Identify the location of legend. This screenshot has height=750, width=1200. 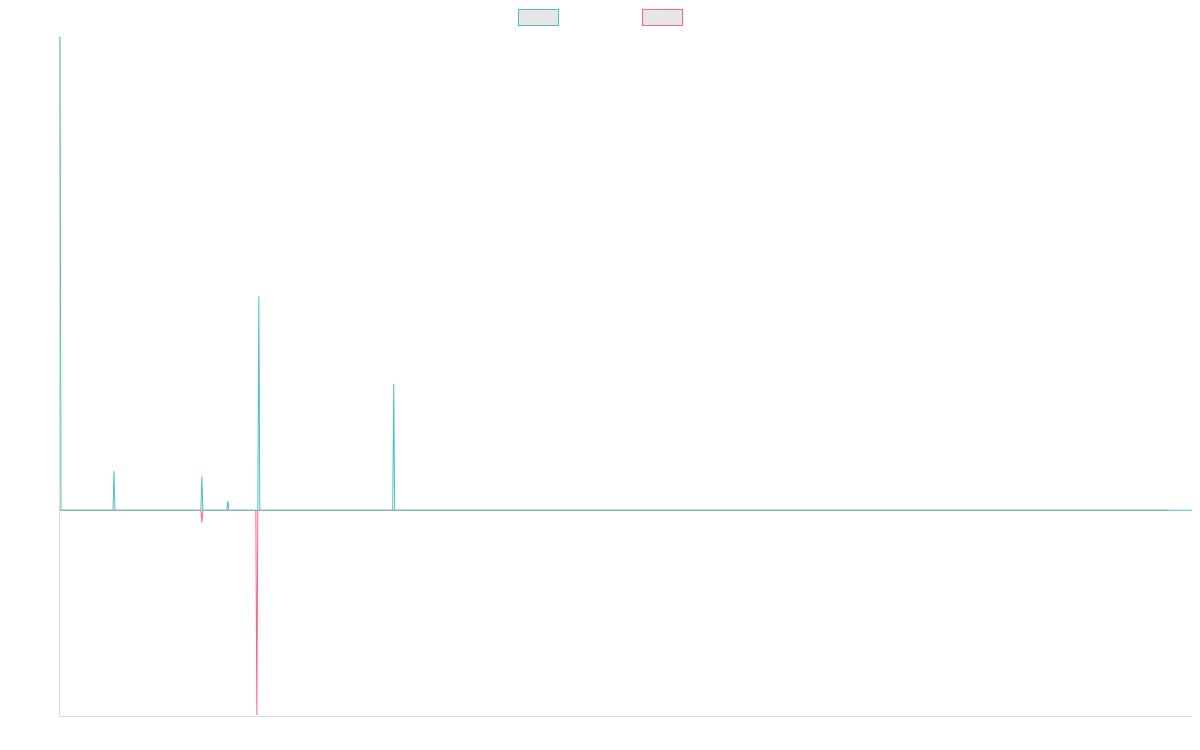
(600, 17).